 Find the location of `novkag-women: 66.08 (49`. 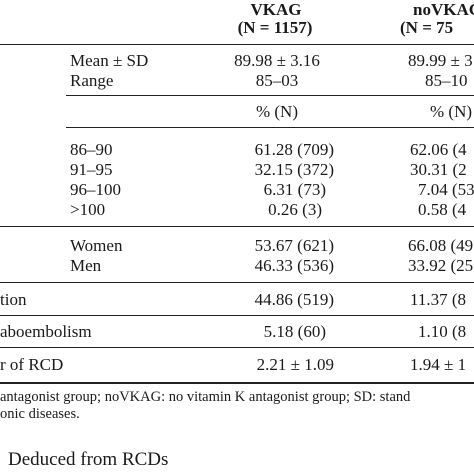

novkag-women: 66.08 (49 is located at coordinates (441, 245).